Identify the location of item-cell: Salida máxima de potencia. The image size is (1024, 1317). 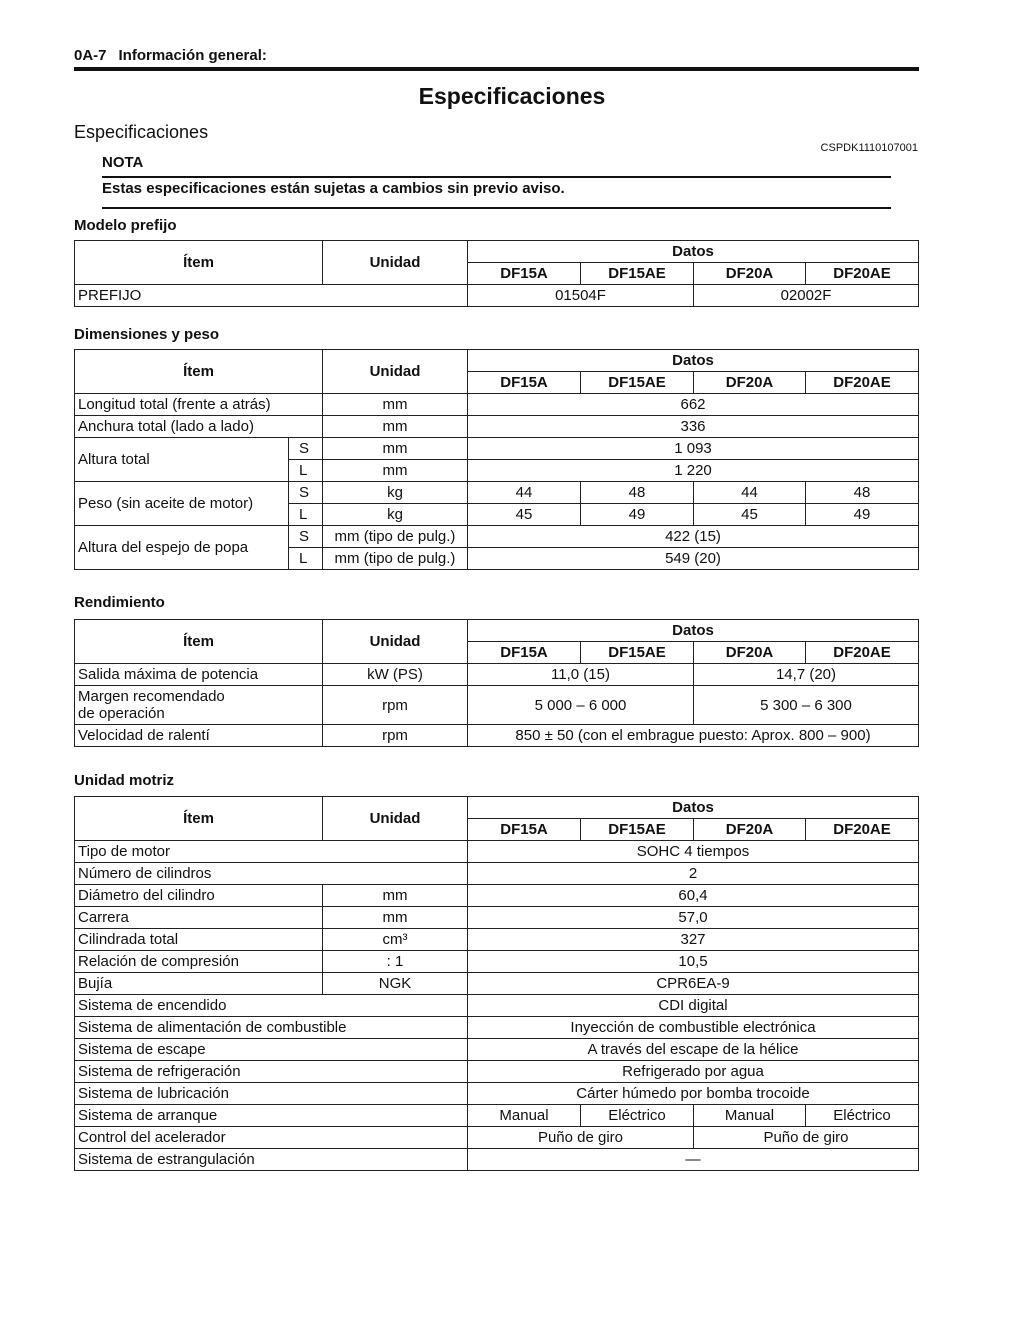
(198, 674).